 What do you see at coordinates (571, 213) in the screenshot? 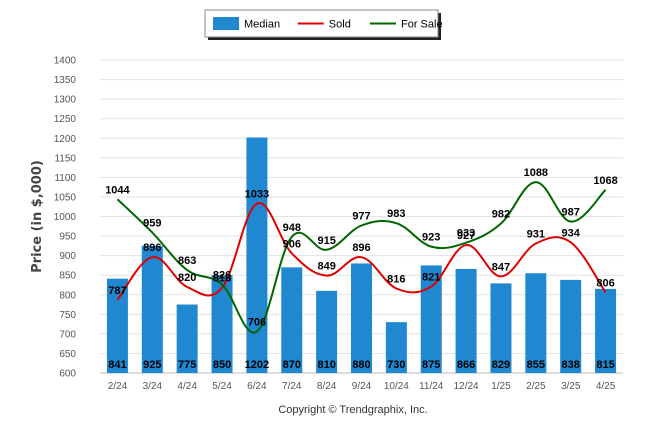
I see `for-sale-value-label-3-25: 987` at bounding box center [571, 213].